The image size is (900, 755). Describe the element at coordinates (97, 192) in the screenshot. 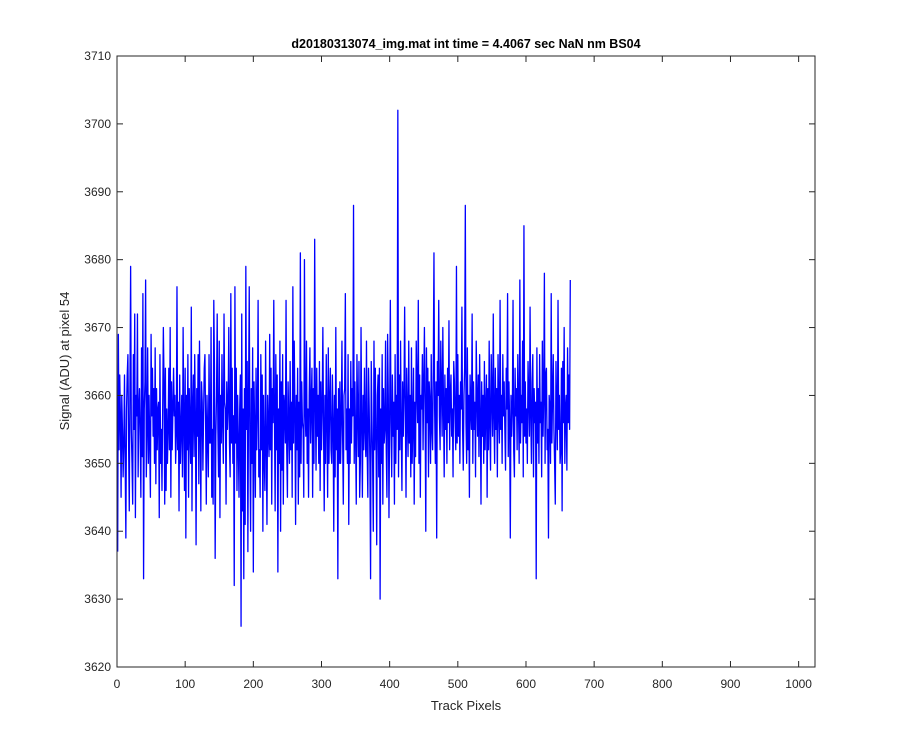

I see `y-tick-label-7: 3690` at that location.